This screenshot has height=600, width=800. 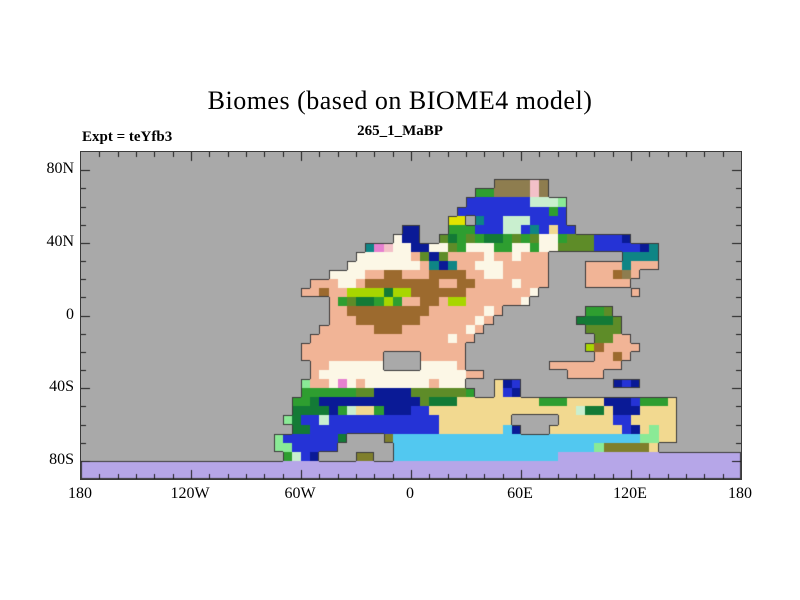 What do you see at coordinates (61, 459) in the screenshot?
I see `y-tick-label: 80S` at bounding box center [61, 459].